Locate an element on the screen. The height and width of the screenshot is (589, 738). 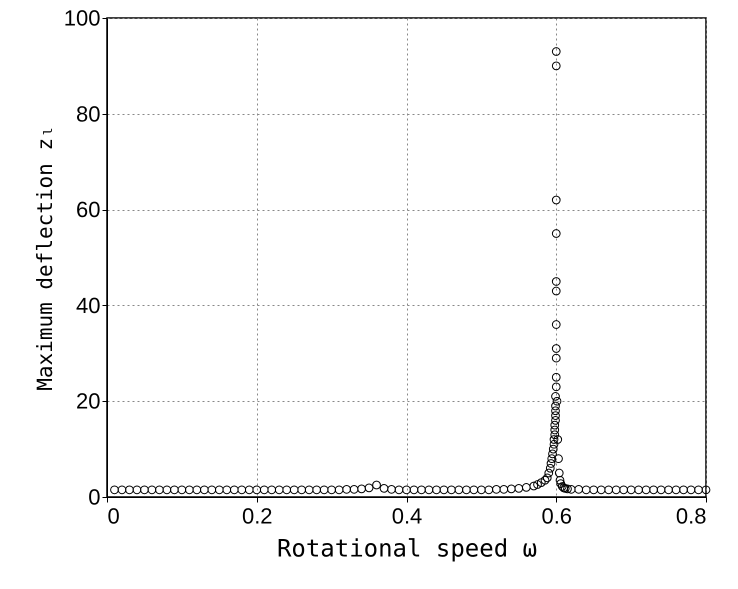
y-axis-title: Maximum deflection zₗ is located at coordinates (44, 258).